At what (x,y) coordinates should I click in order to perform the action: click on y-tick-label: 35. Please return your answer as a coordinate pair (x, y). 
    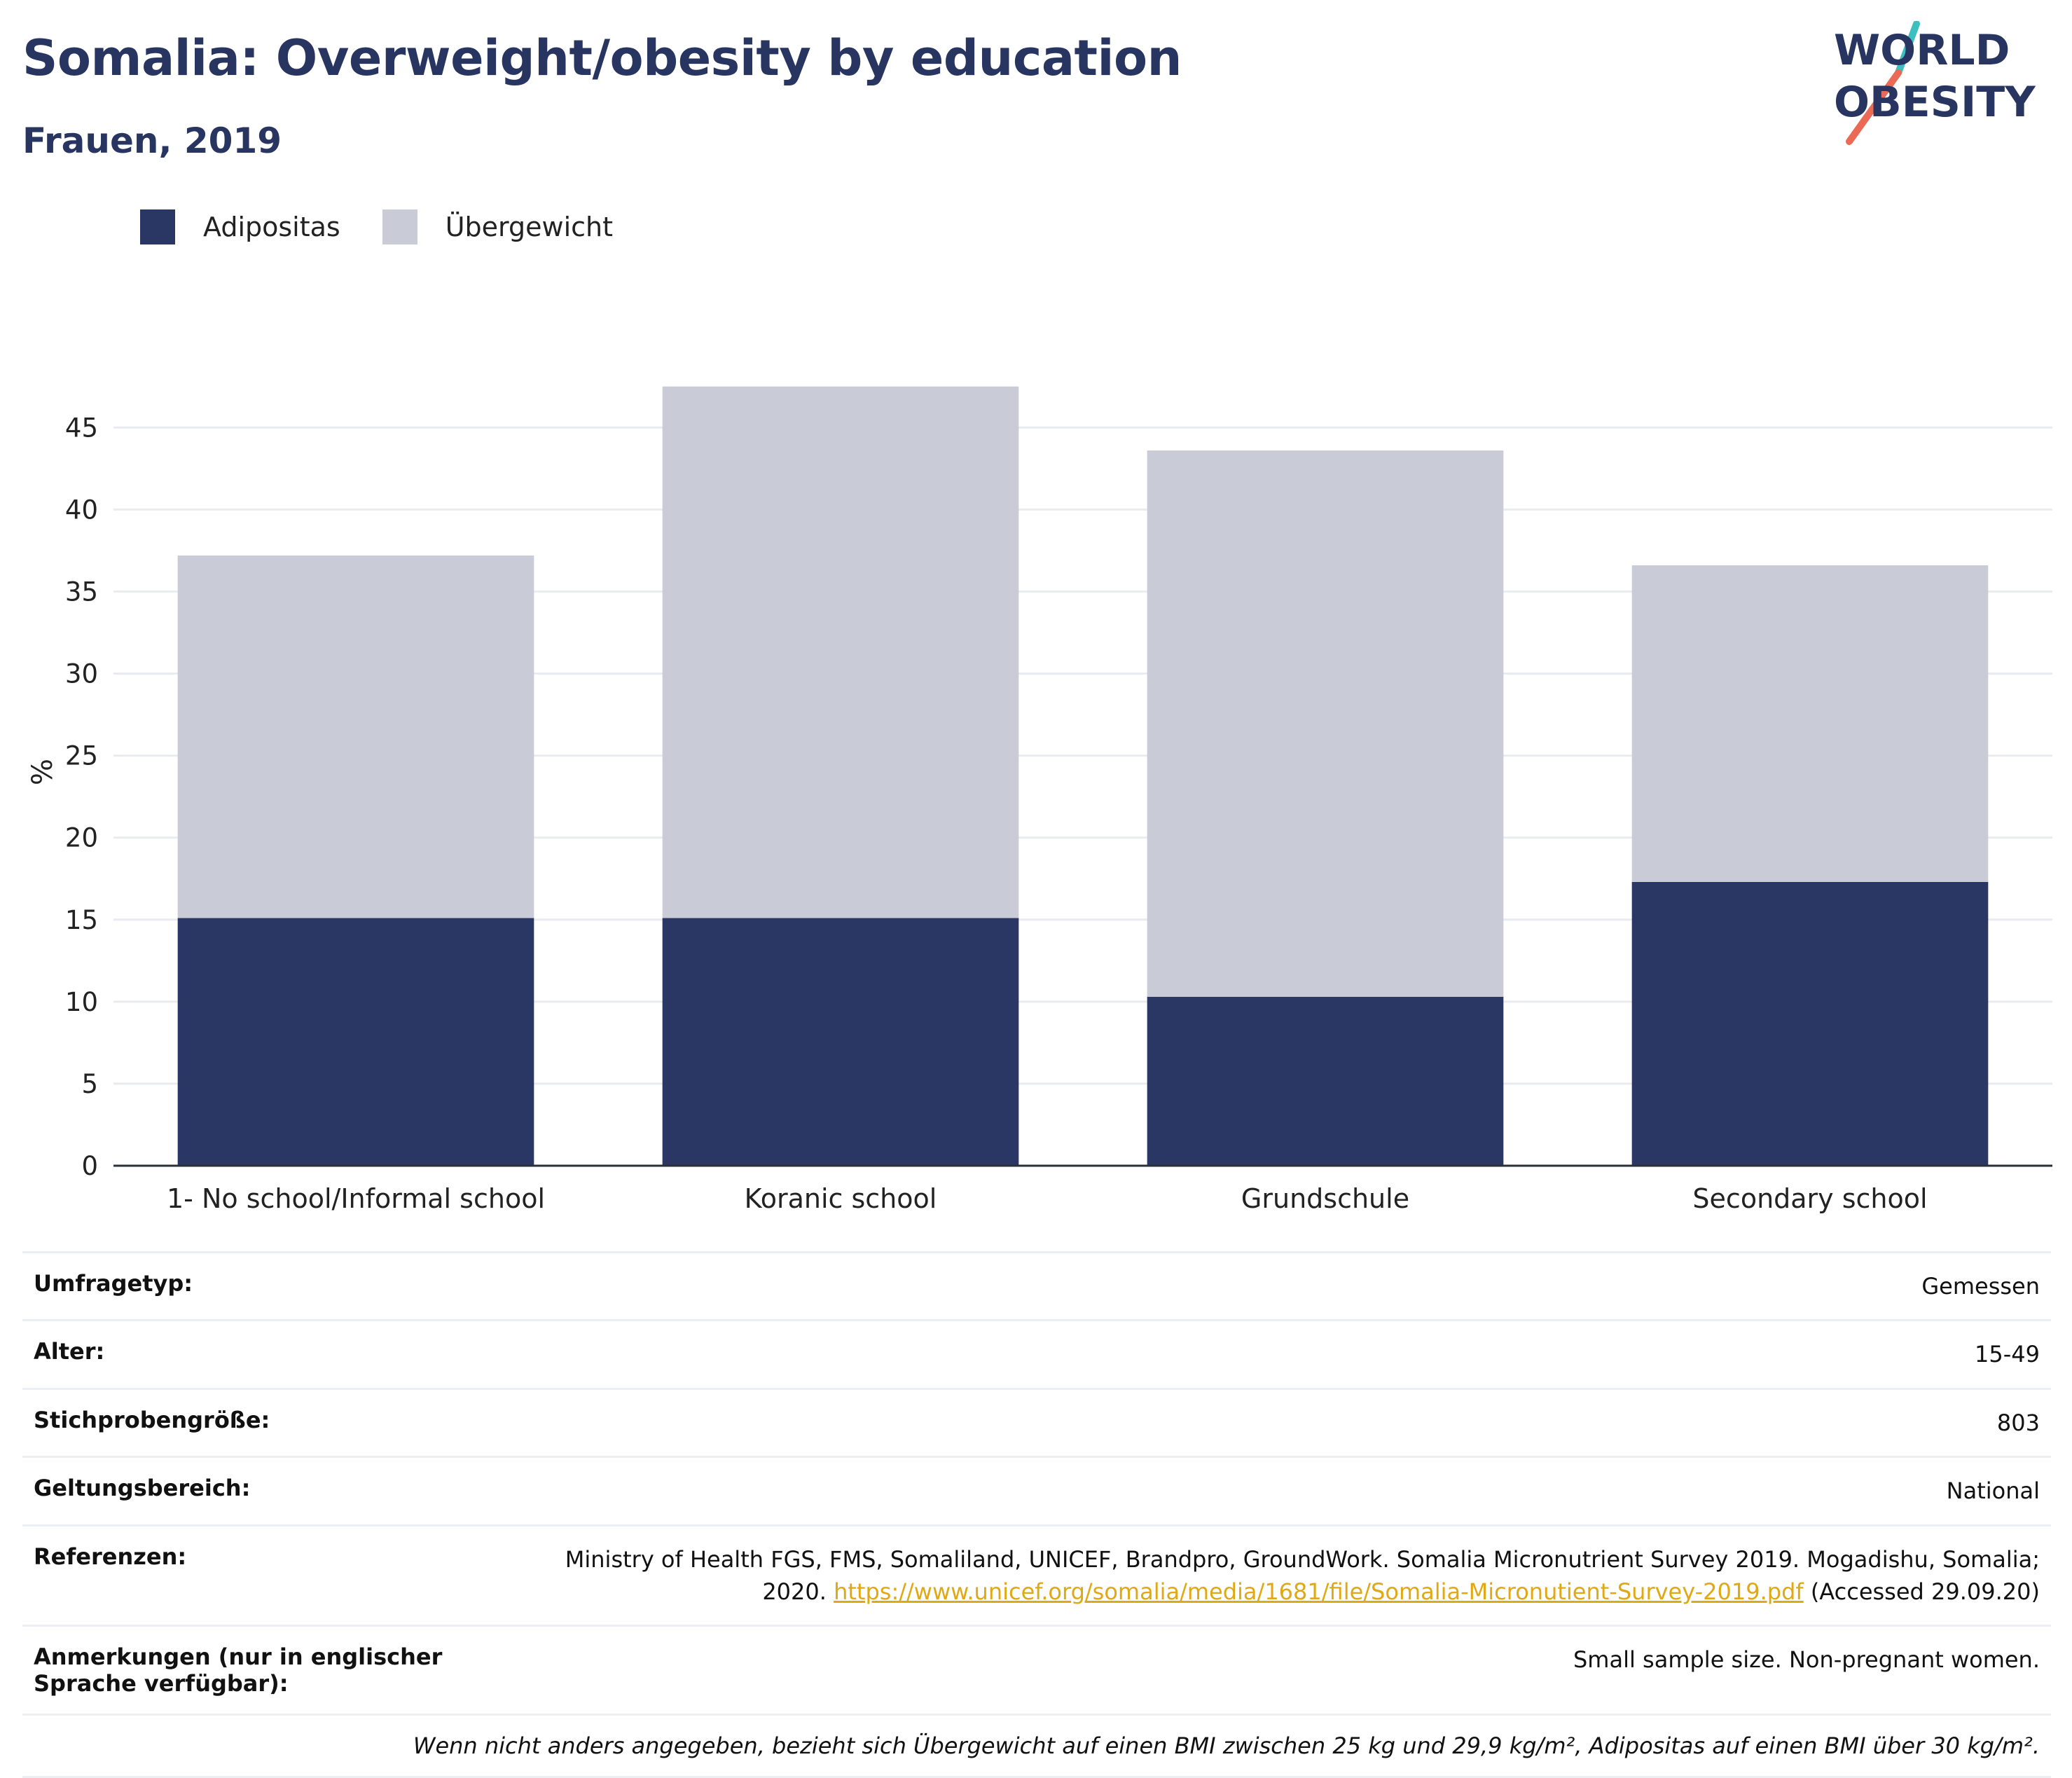
    Looking at the image, I should click on (82, 592).